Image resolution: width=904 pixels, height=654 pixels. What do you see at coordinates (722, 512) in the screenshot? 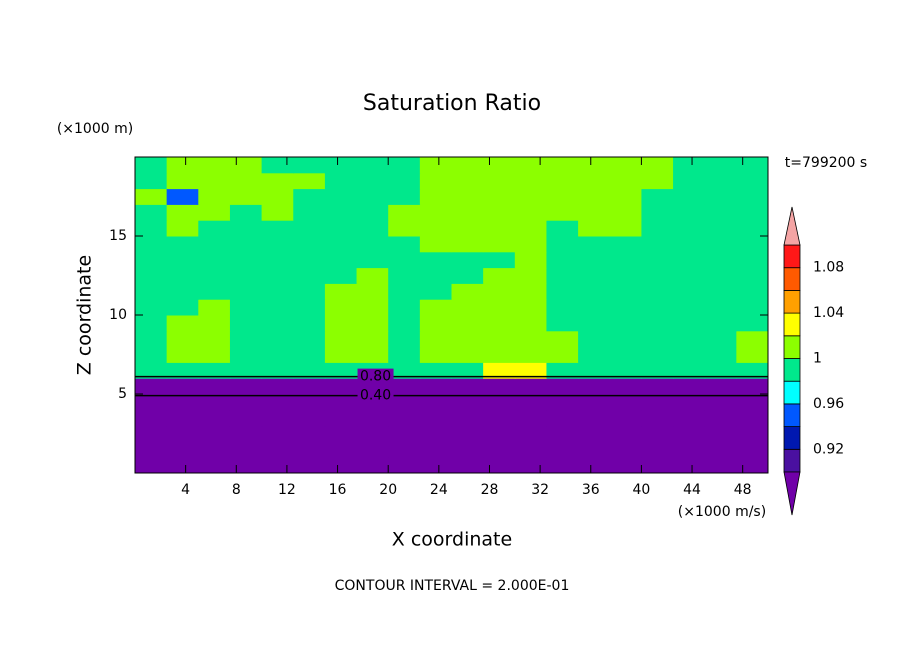
I see `x-unit-label: (×1000 m/s)` at bounding box center [722, 512].